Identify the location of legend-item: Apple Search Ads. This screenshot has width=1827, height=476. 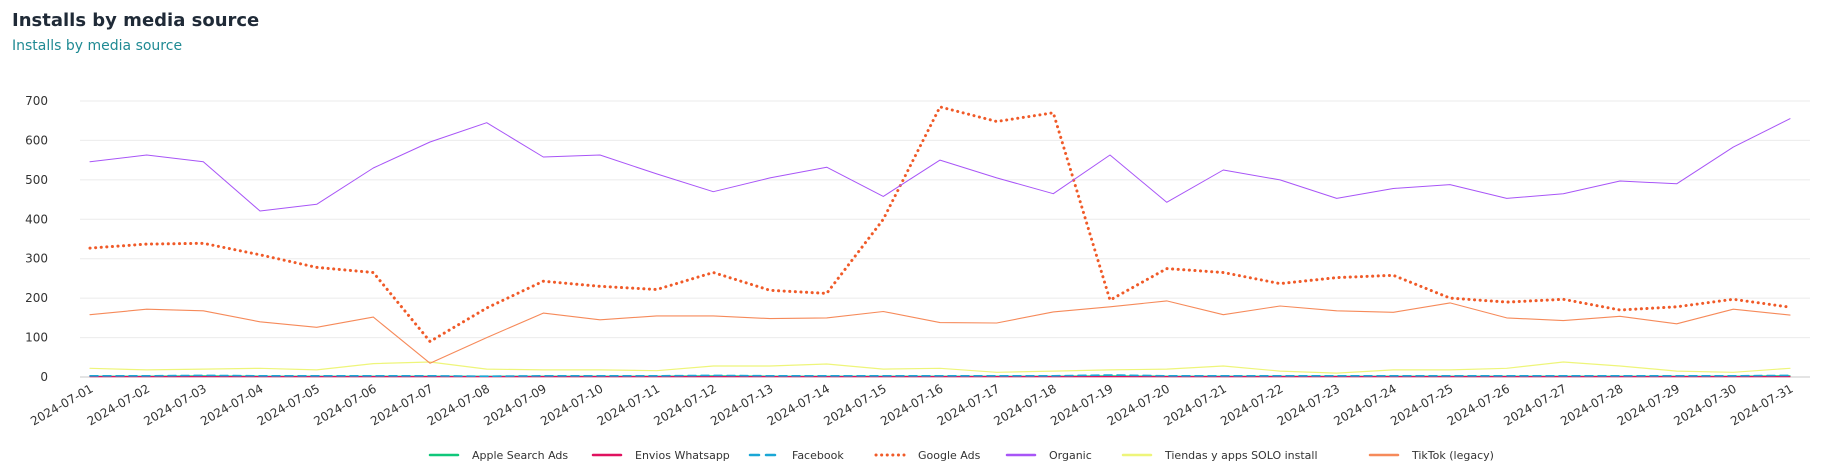
(498, 455).